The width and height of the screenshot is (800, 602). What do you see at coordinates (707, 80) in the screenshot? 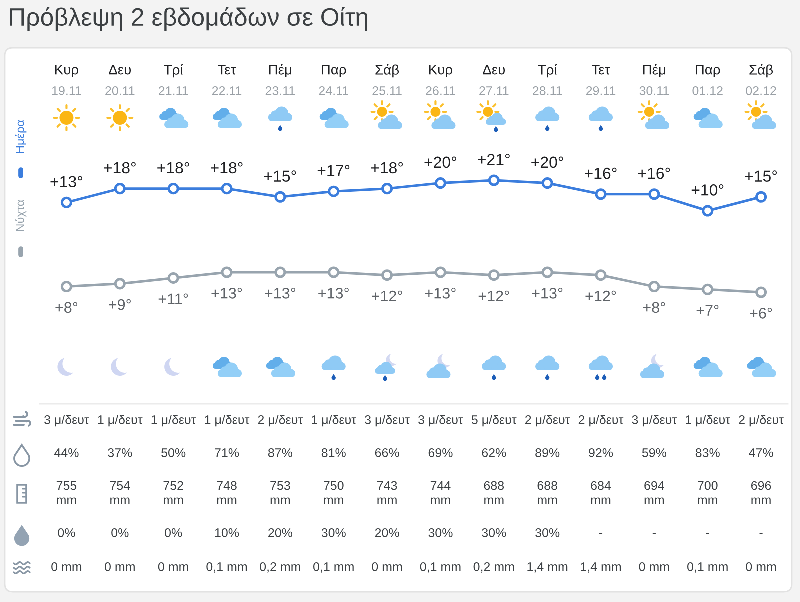
I see `x-tick-label: Παρ 01.12` at bounding box center [707, 80].